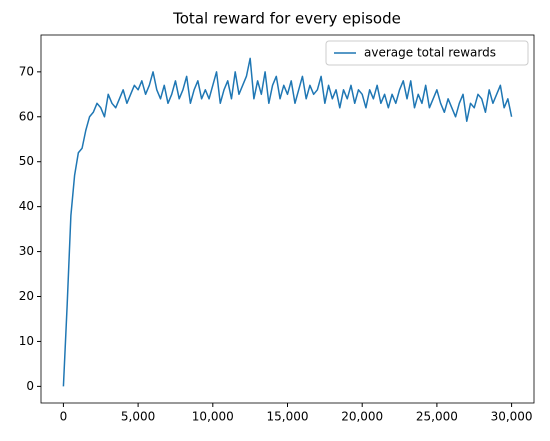 Image resolution: width=550 pixels, height=441 pixels. What do you see at coordinates (512, 417) in the screenshot?
I see `x-tick-label: 30,000` at bounding box center [512, 417].